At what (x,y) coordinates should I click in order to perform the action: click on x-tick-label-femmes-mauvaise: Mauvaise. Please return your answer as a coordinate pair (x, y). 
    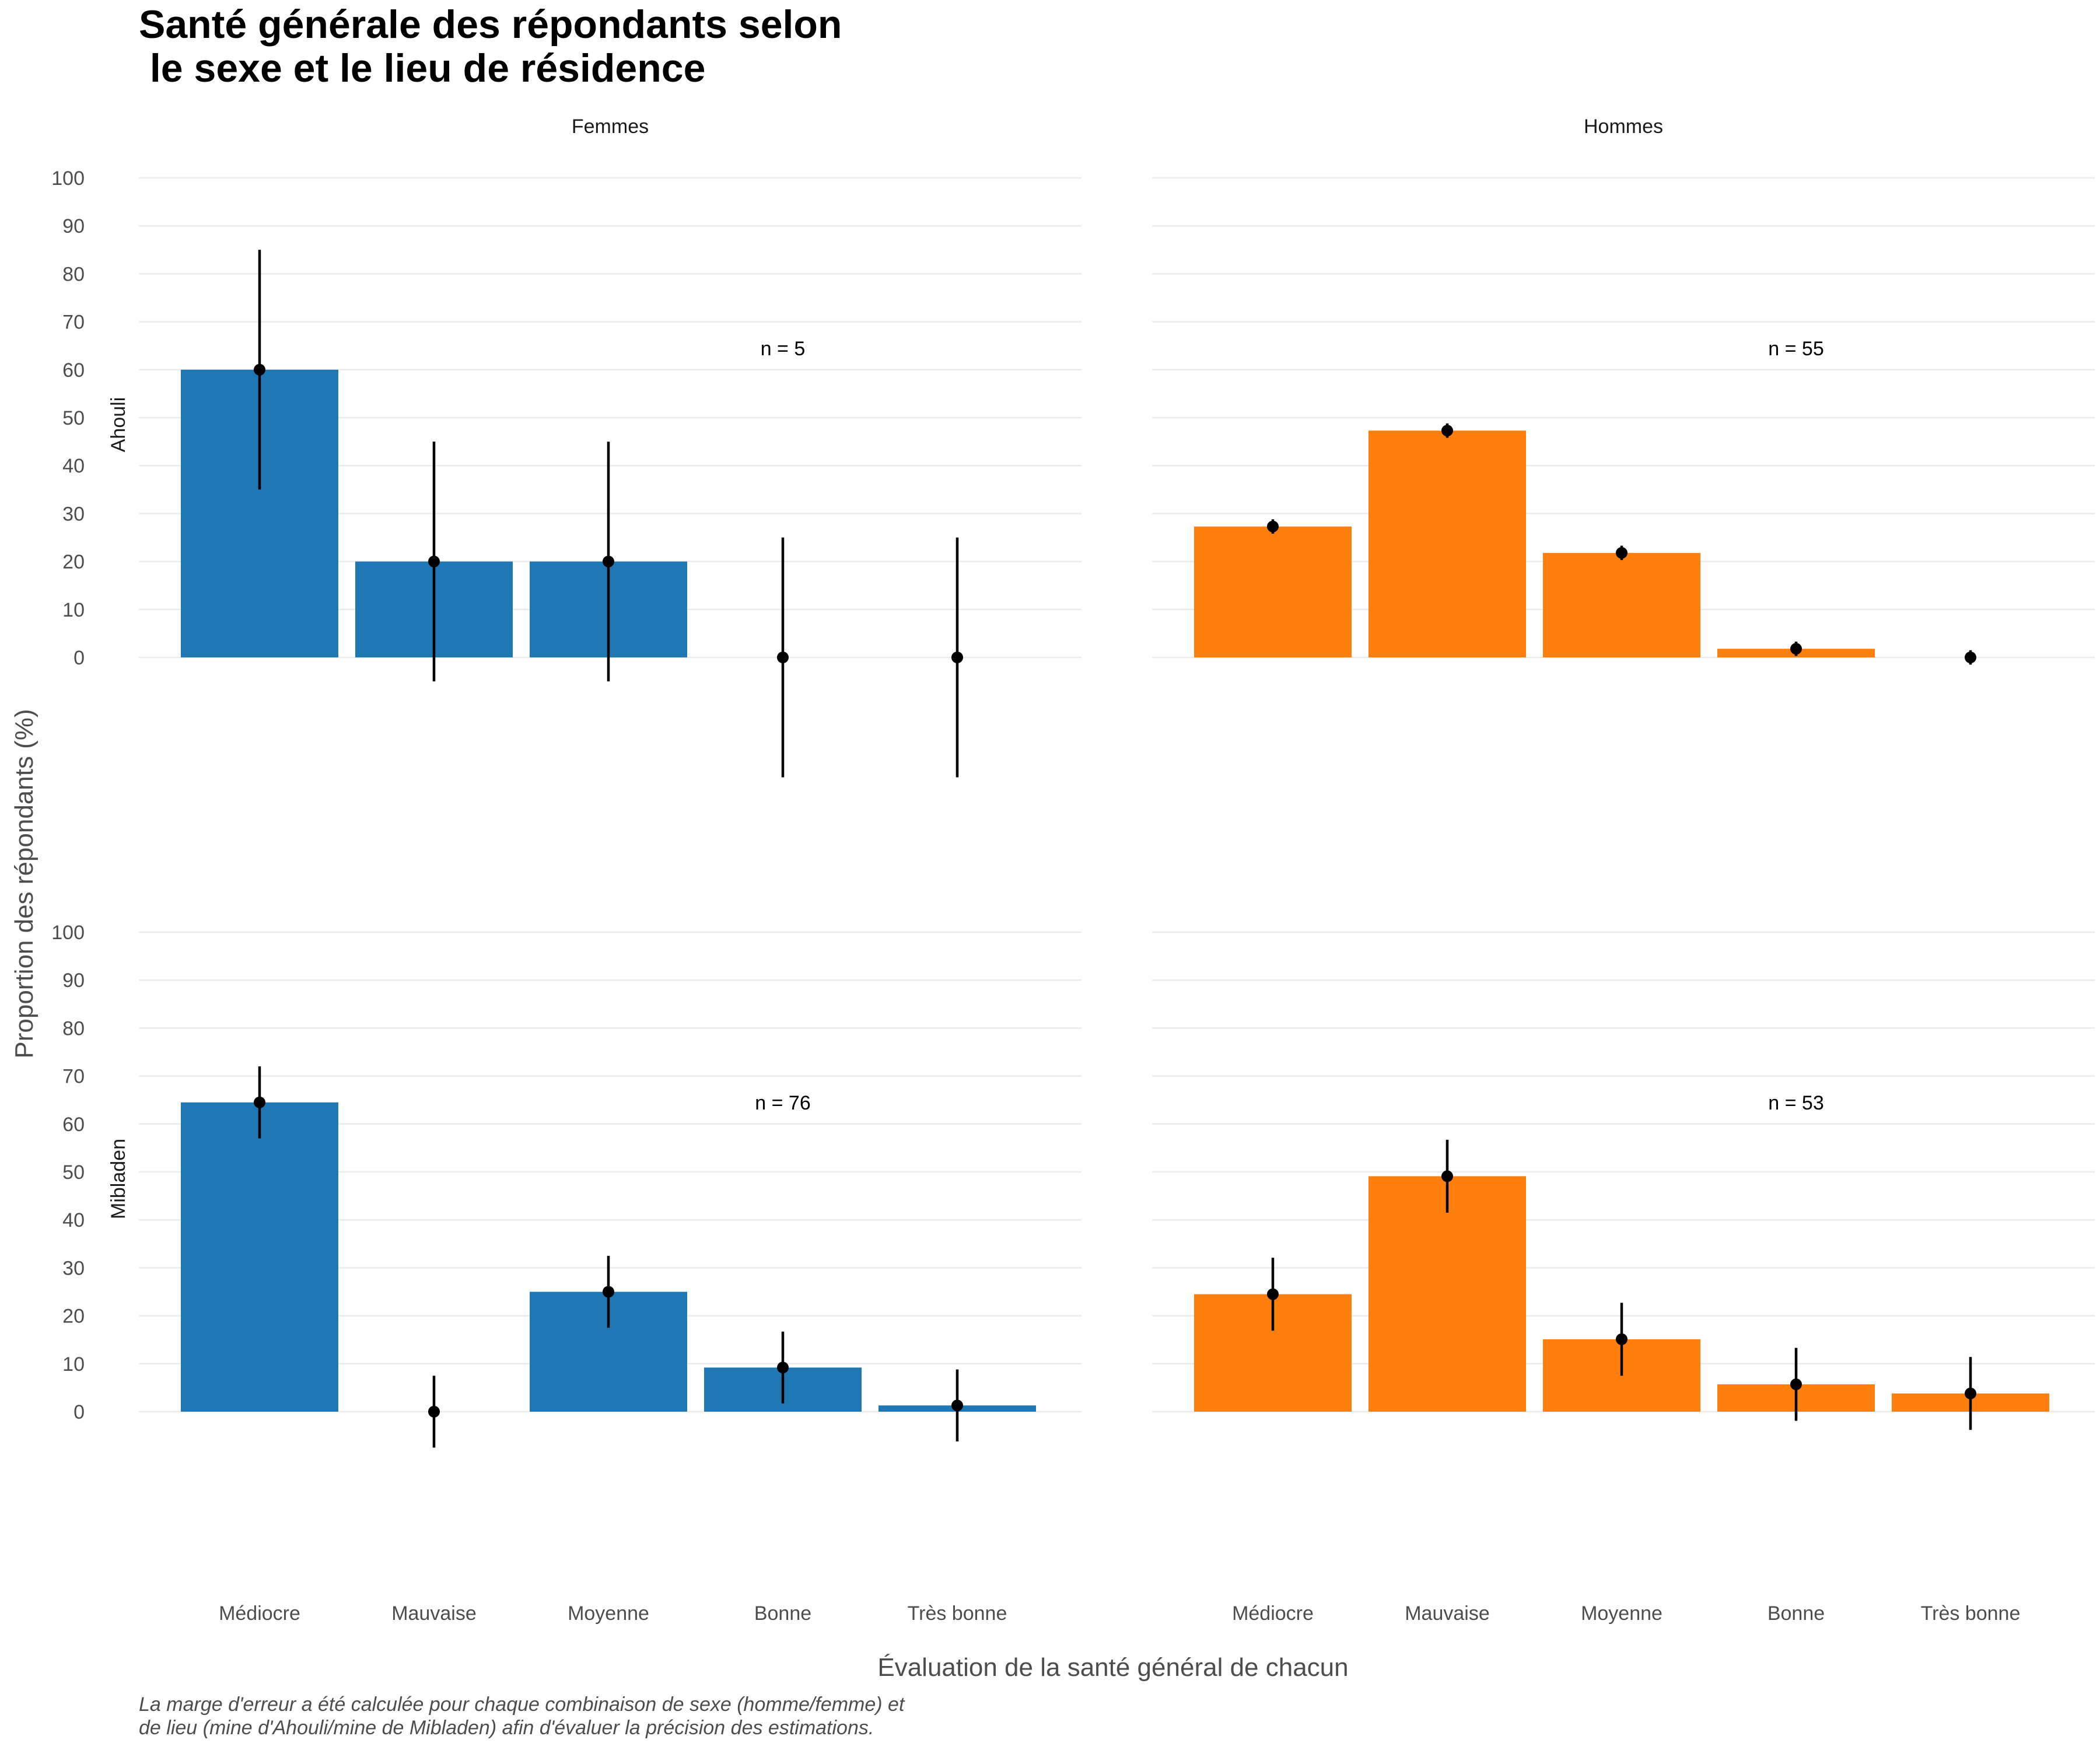
    Looking at the image, I should click on (434, 1613).